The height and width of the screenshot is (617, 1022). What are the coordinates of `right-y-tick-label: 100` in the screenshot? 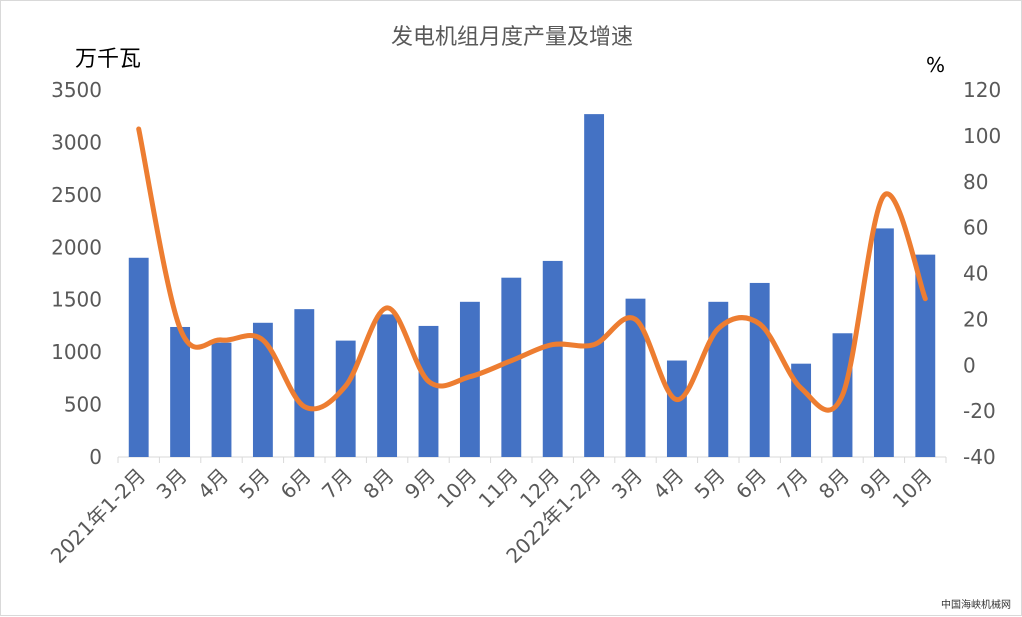 It's located at (982, 136).